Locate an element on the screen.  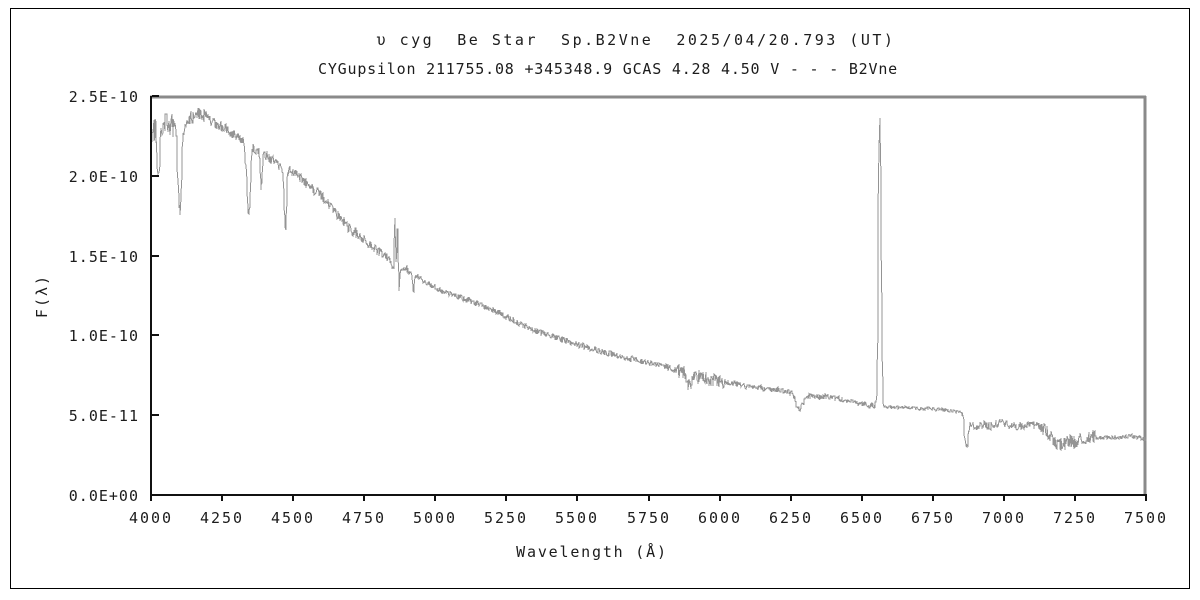
x-tick-label: 6750 is located at coordinates (933, 518).